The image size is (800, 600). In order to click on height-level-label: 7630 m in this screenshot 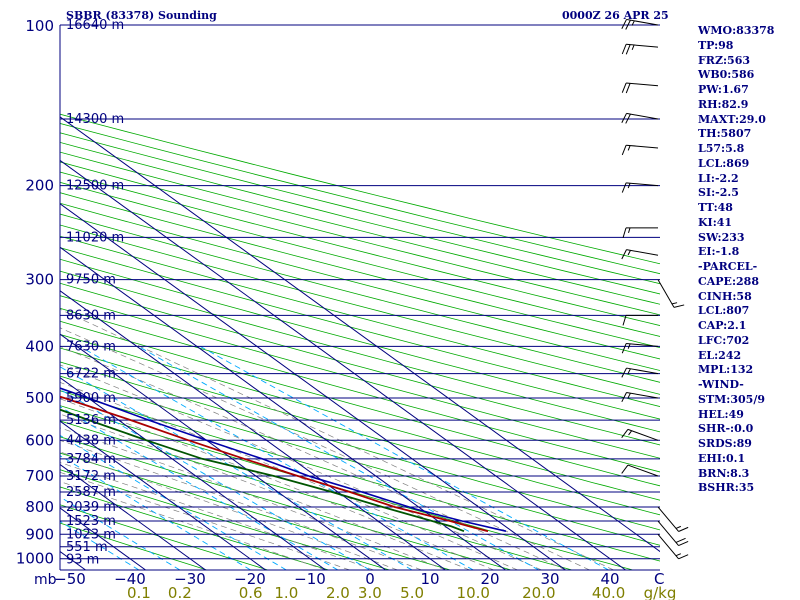, I will do `click(91, 346)`.